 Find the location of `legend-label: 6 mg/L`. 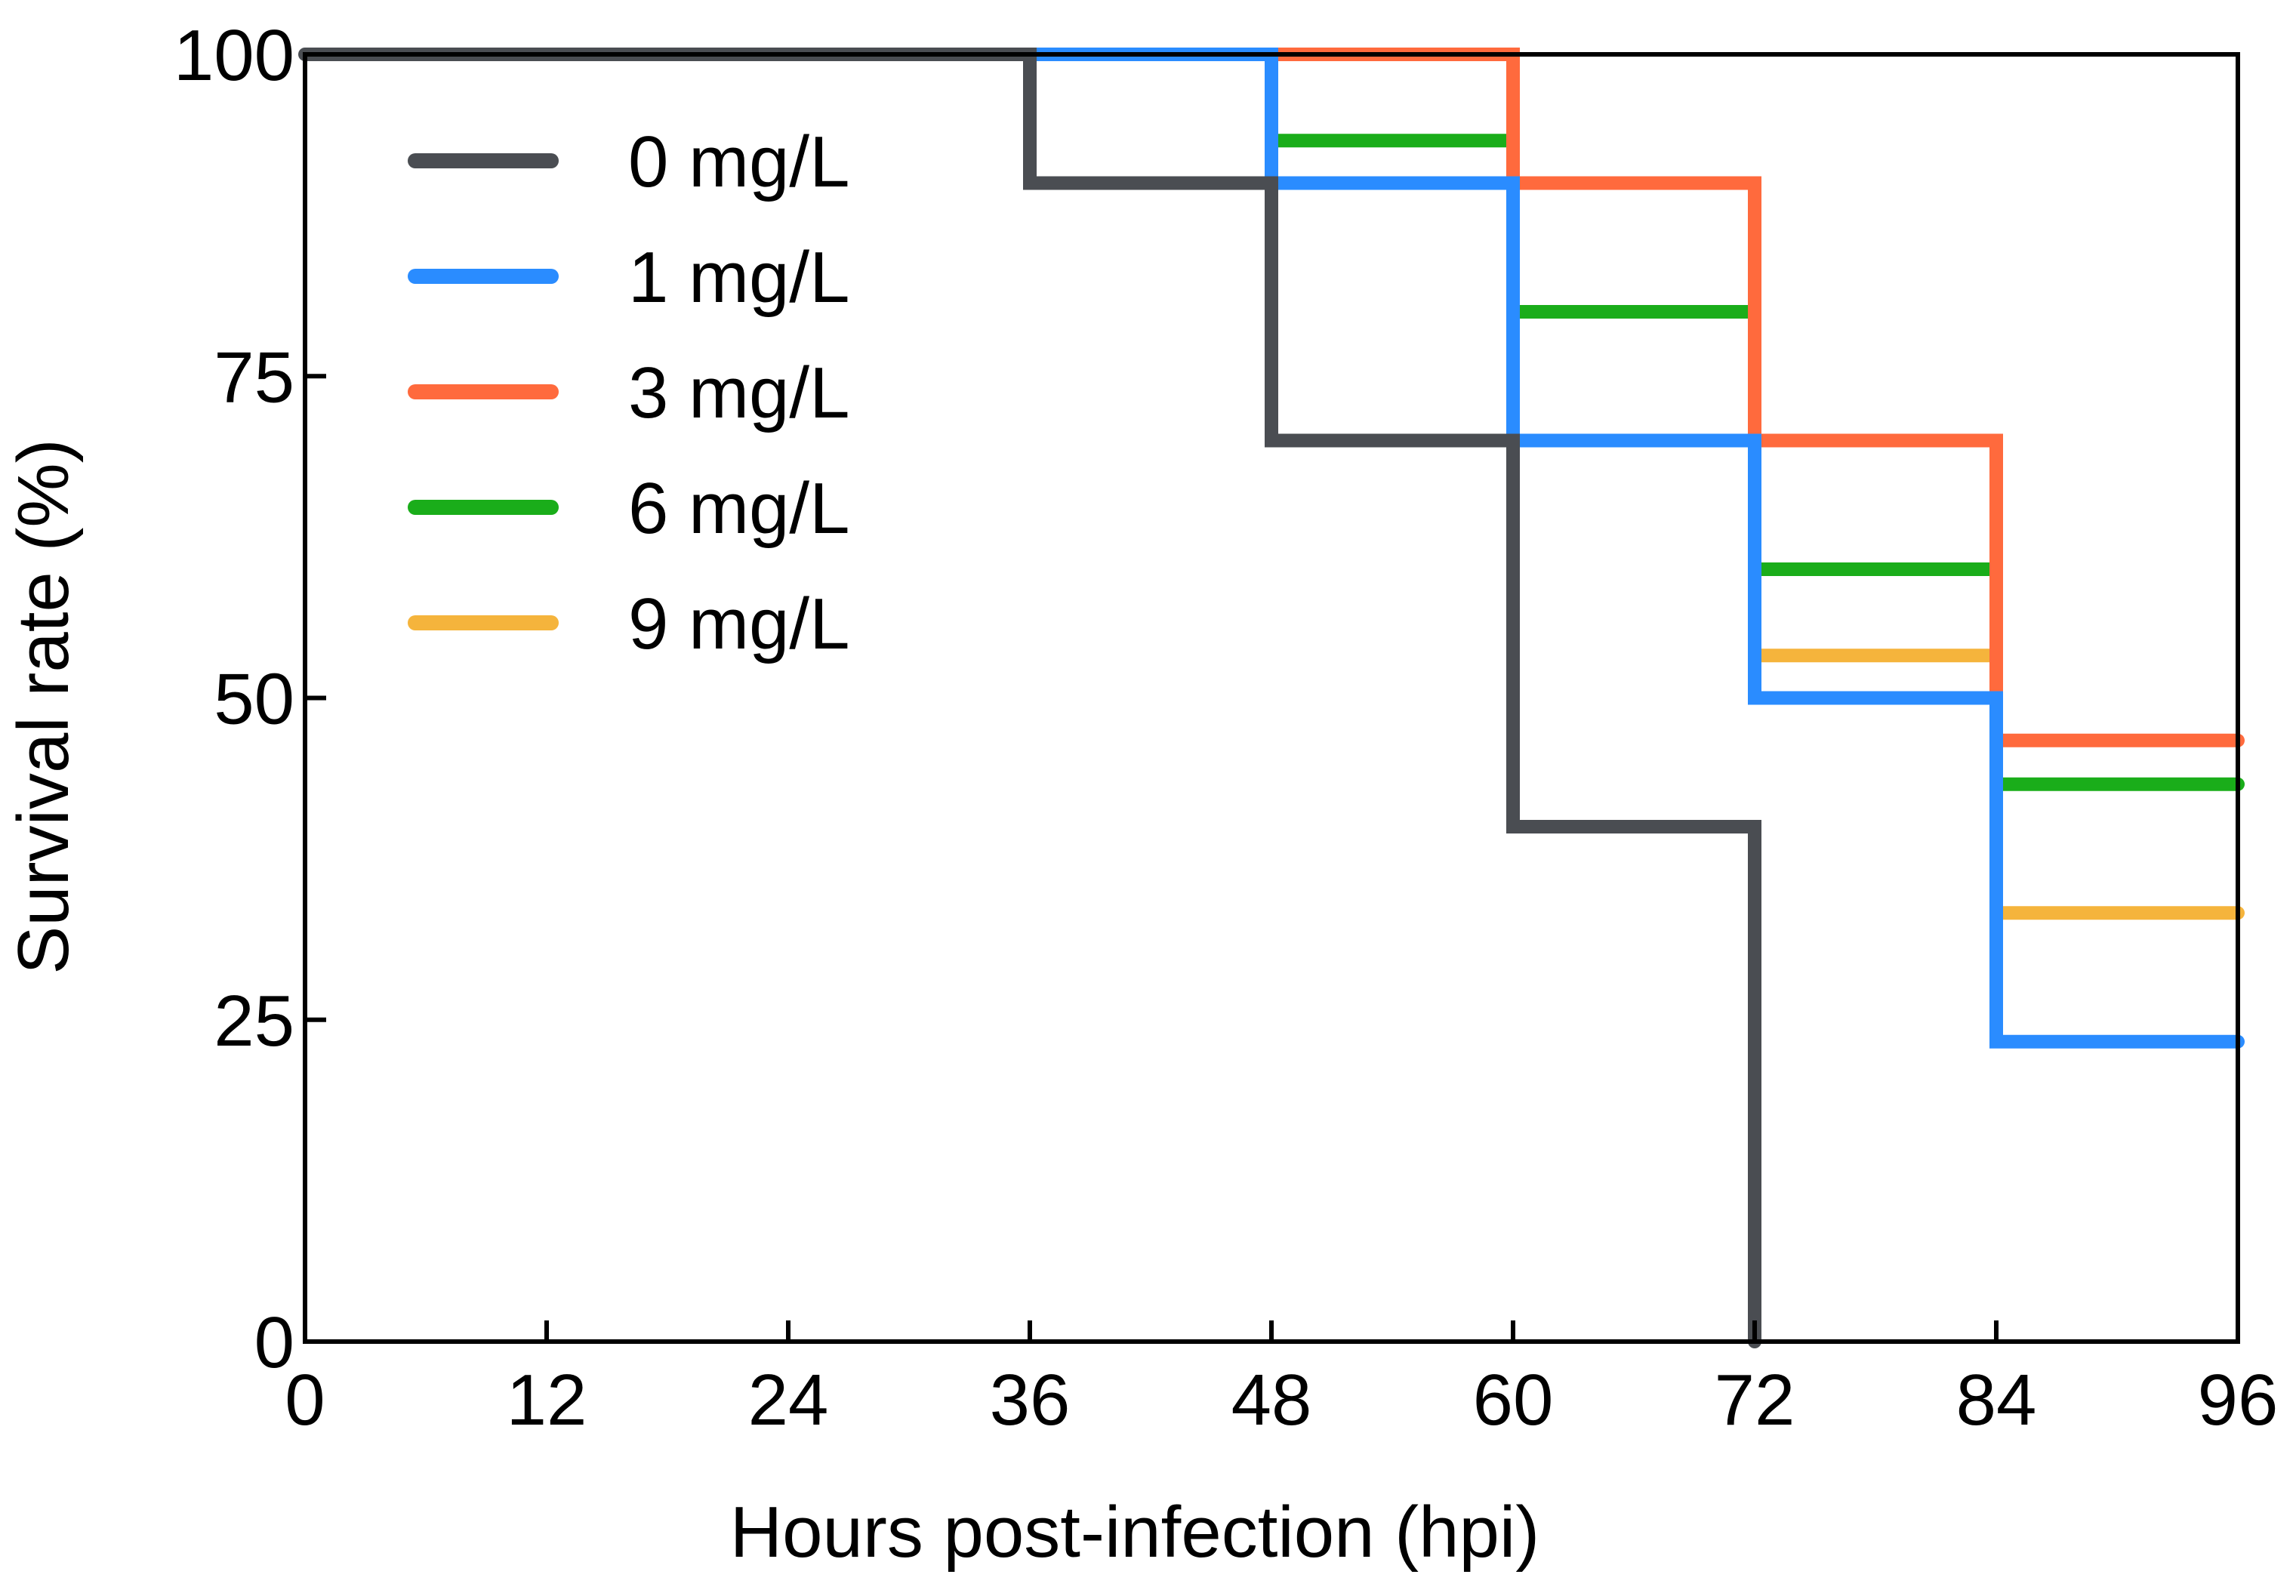

legend-label: 6 mg/L is located at coordinates (738, 508).